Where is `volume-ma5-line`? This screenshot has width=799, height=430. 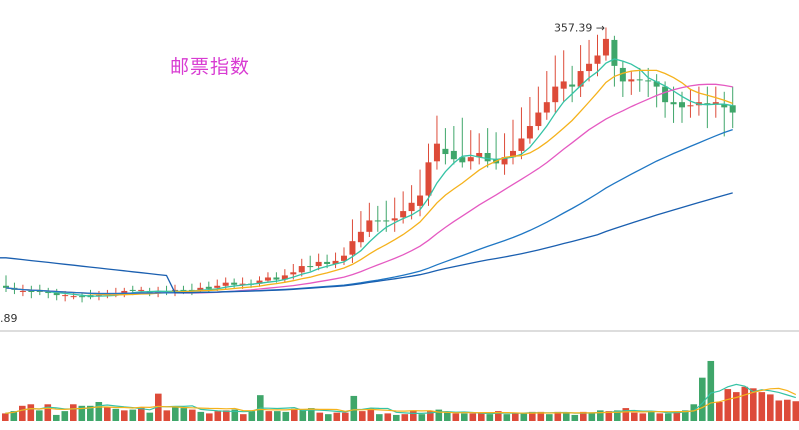
volume-ma5-line is located at coordinates (400, 399).